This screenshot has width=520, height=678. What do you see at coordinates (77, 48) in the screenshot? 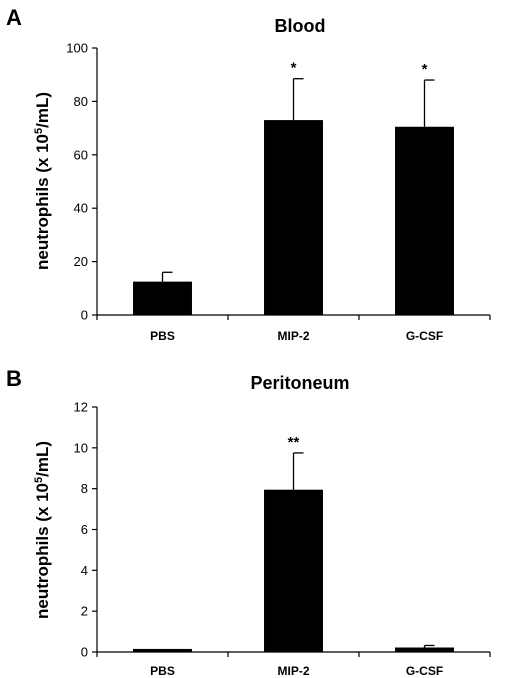
I see `y-tick-label-a-100: 100` at bounding box center [77, 48].